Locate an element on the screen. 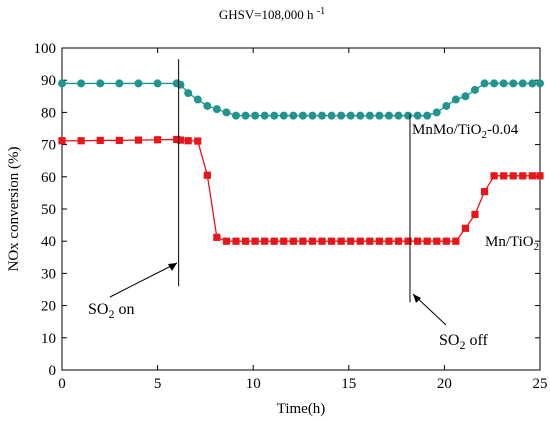  series-label-mn: Mn/TiO2 is located at coordinates (512, 243).